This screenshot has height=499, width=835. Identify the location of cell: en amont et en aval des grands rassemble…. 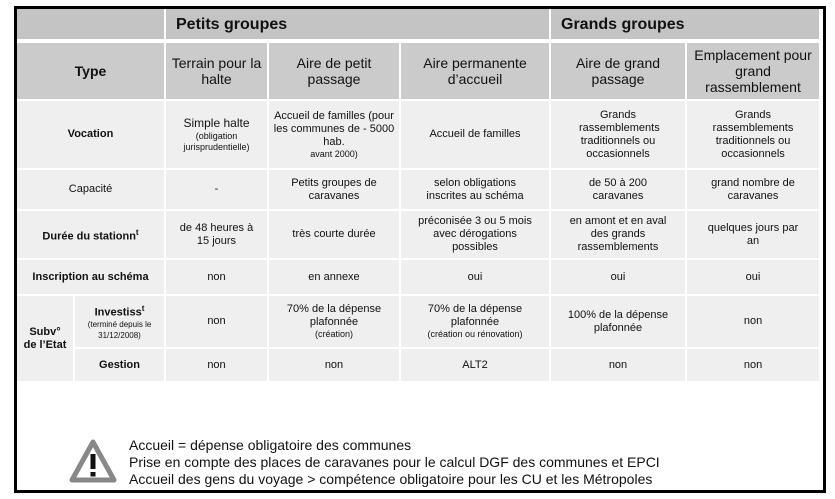
(618, 235).